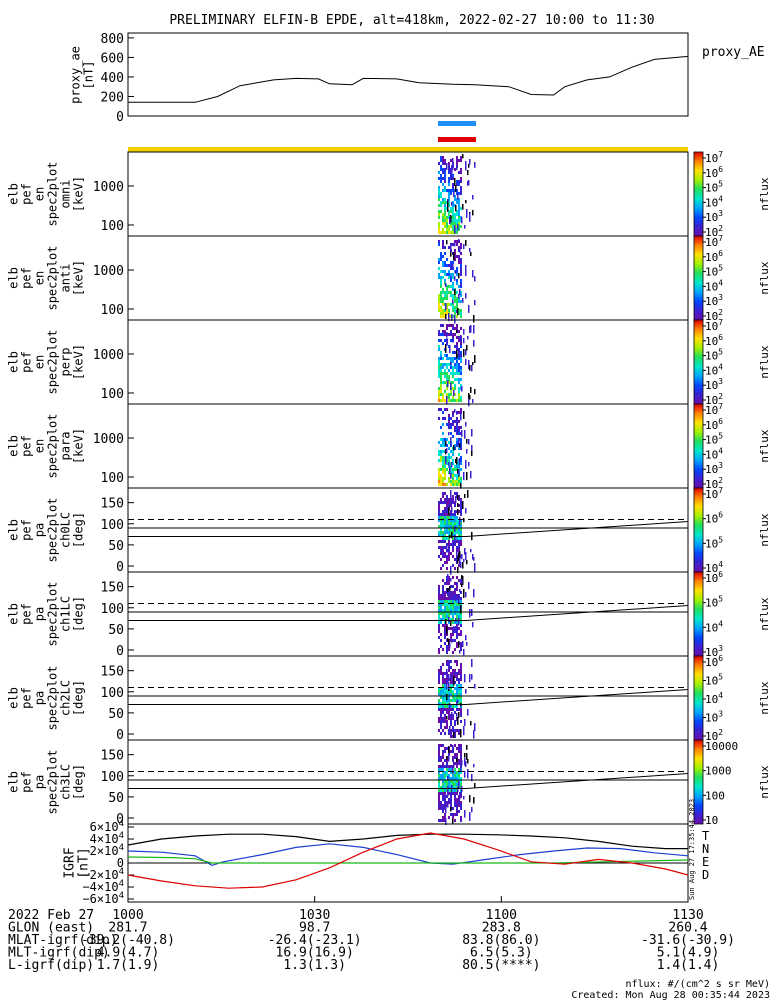 This screenshot has width=775, height=1000. What do you see at coordinates (46, 277) in the screenshot?
I see `energy-panel-ylabel: elb pef en spec2plot anti [keV]` at bounding box center [46, 277].